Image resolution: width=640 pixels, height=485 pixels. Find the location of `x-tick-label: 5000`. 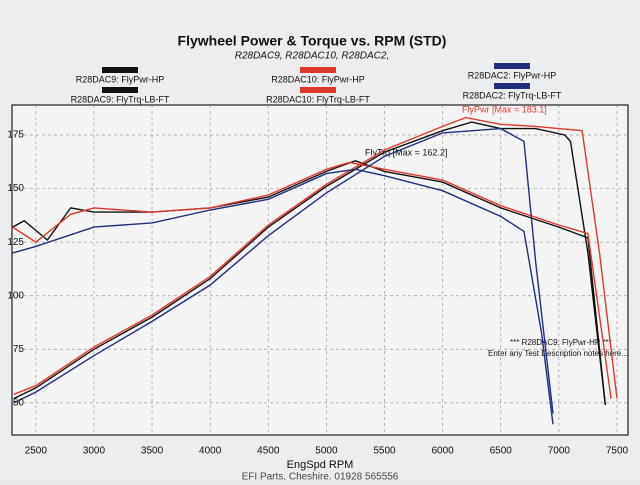

x-tick-label: 5000 is located at coordinates (326, 451).